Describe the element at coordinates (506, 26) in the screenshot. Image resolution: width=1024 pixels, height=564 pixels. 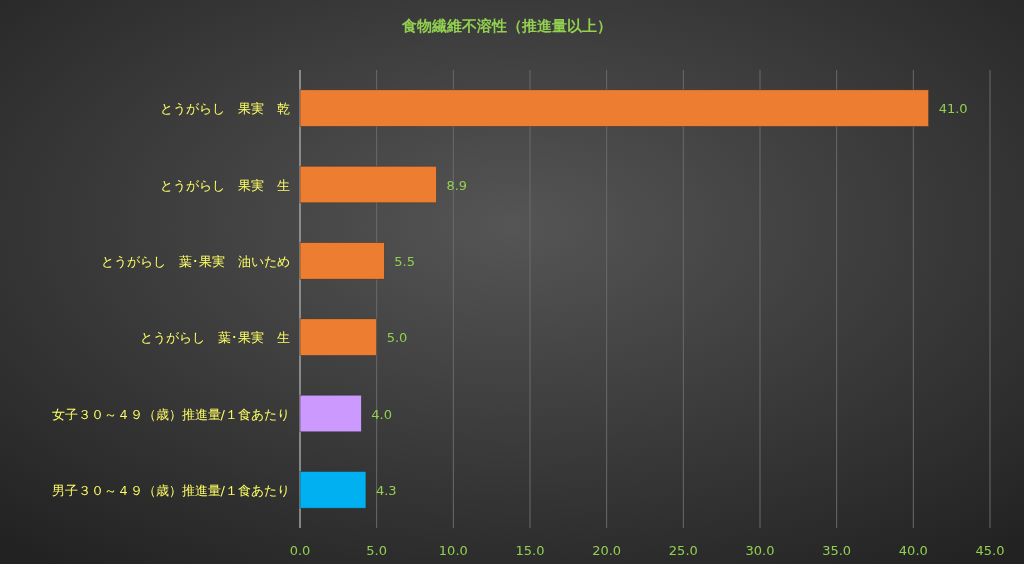
I see `chart-title: 食物繊維不溶性（推進量以上）` at that location.